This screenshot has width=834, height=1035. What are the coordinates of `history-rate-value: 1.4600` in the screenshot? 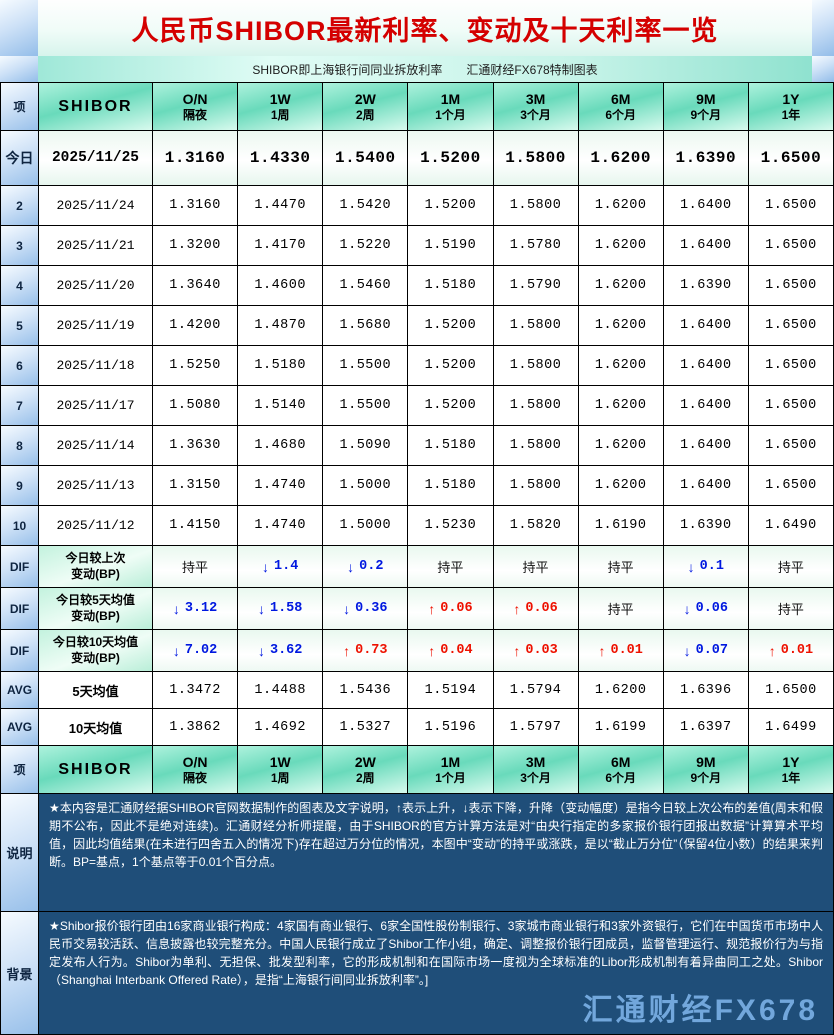 It's located at (281, 286).